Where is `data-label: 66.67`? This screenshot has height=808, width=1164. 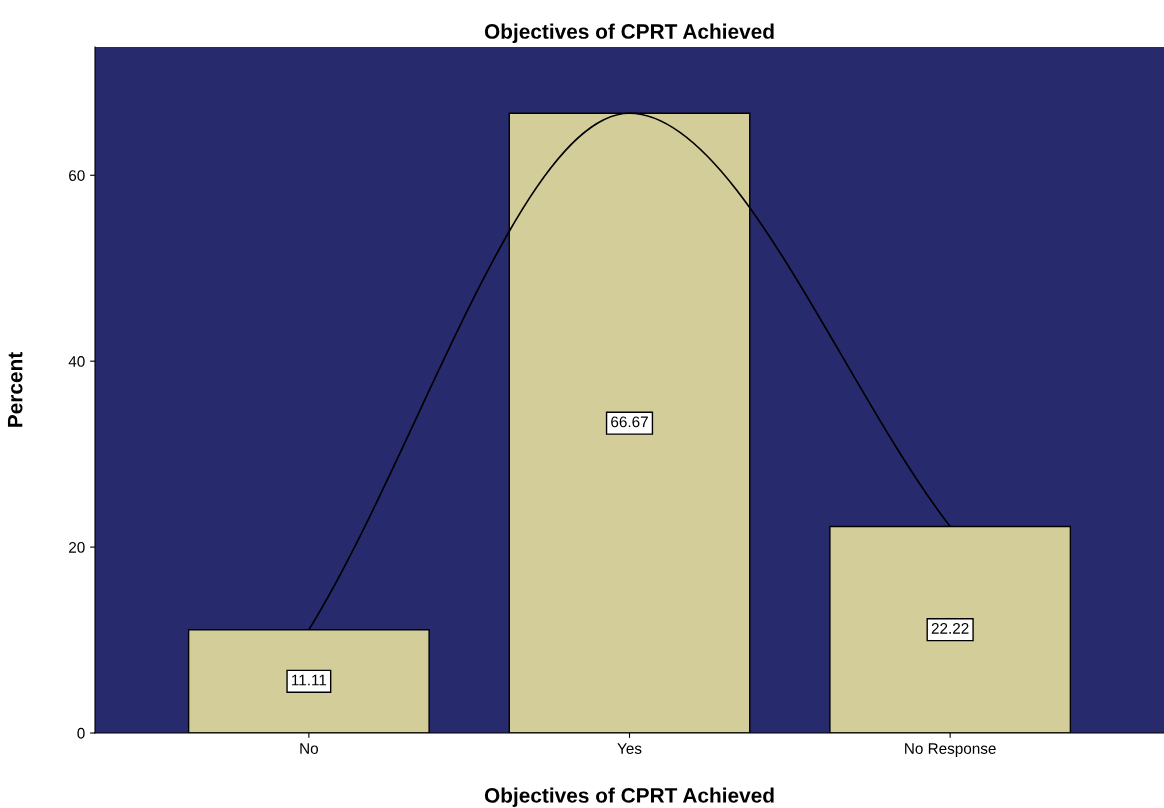
data-label: 66.67 is located at coordinates (629, 422).